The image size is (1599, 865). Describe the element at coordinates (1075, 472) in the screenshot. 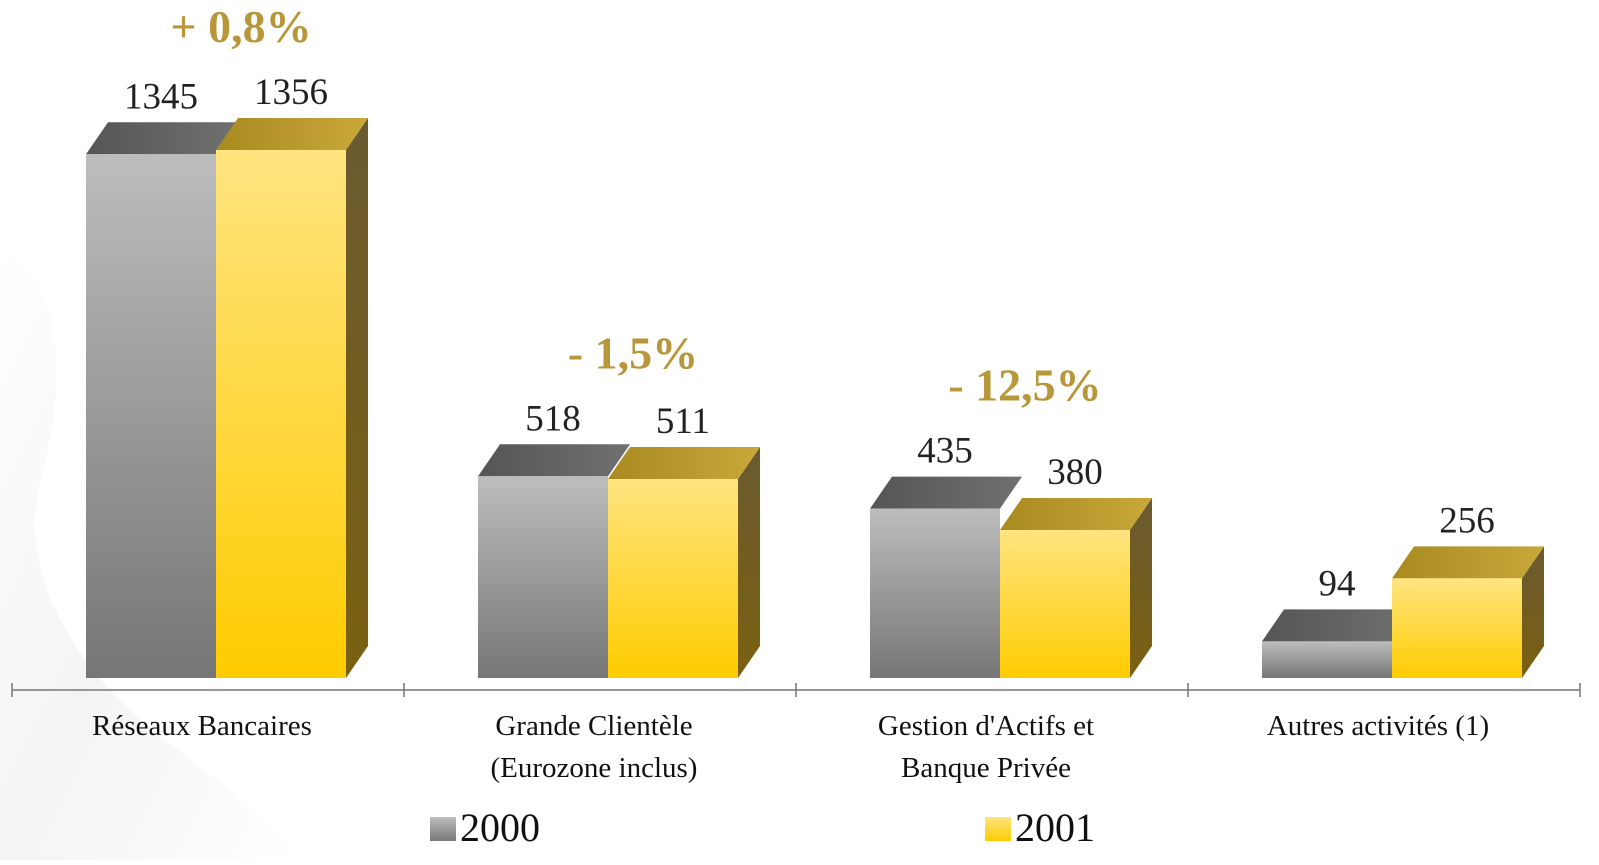

I see `value-label-2001-2: 380` at that location.